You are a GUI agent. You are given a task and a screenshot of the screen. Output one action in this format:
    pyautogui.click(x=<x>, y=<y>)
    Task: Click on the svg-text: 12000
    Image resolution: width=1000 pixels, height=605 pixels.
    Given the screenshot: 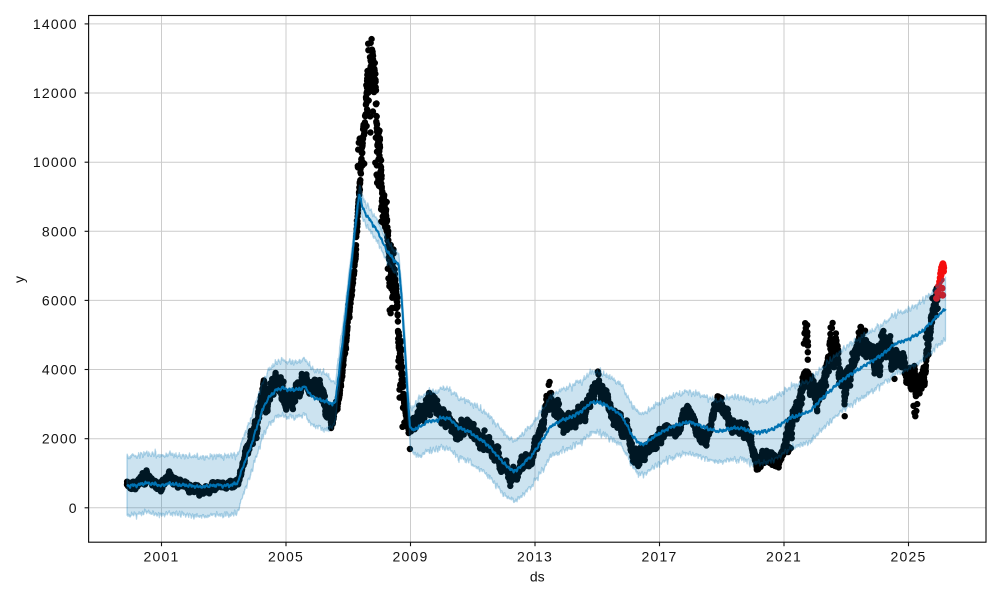 What is the action you would take?
    pyautogui.click(x=55, y=93)
    